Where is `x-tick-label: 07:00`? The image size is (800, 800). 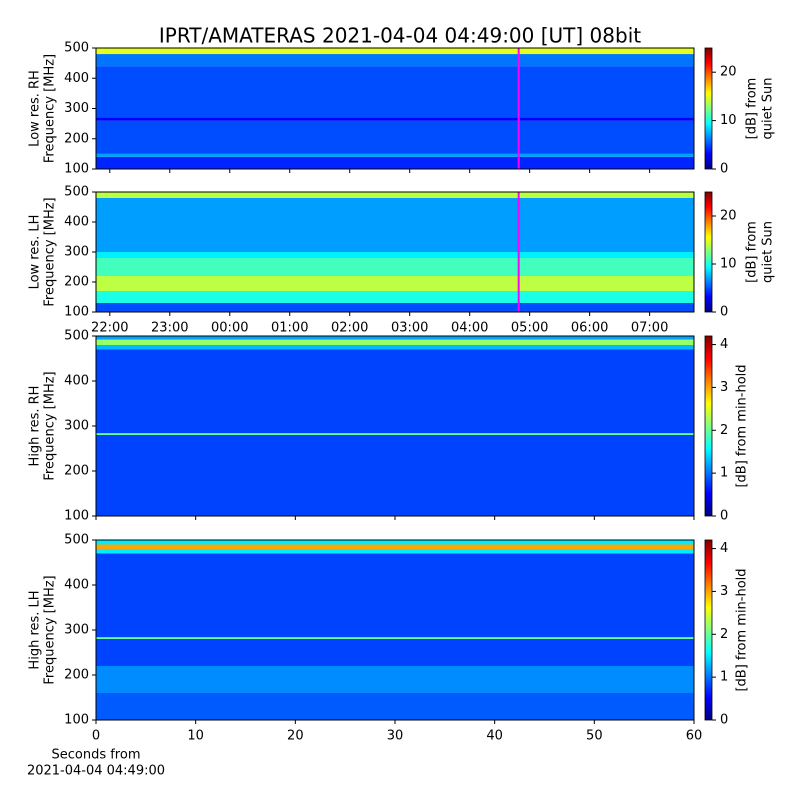 x-tick-label: 07:00 is located at coordinates (649, 328).